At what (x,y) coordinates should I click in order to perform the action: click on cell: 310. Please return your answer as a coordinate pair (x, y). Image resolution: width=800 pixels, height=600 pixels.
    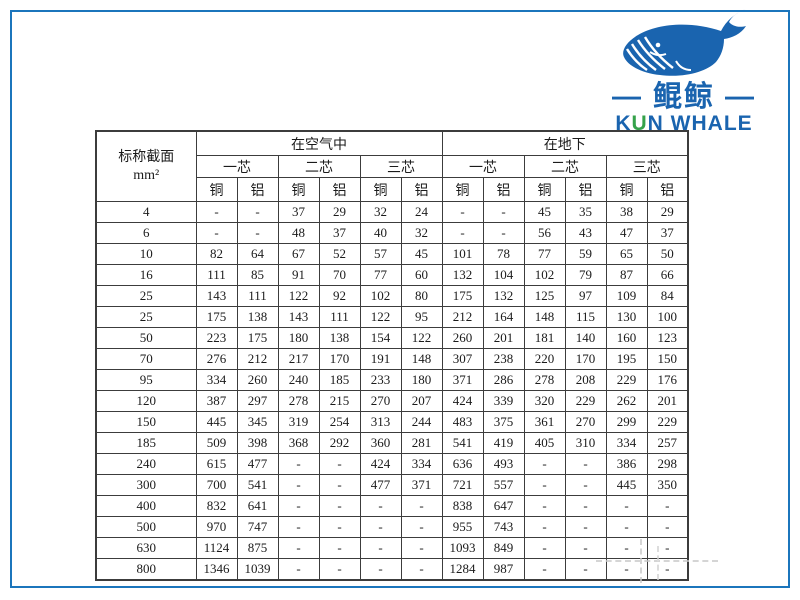
    Looking at the image, I should click on (585, 443).